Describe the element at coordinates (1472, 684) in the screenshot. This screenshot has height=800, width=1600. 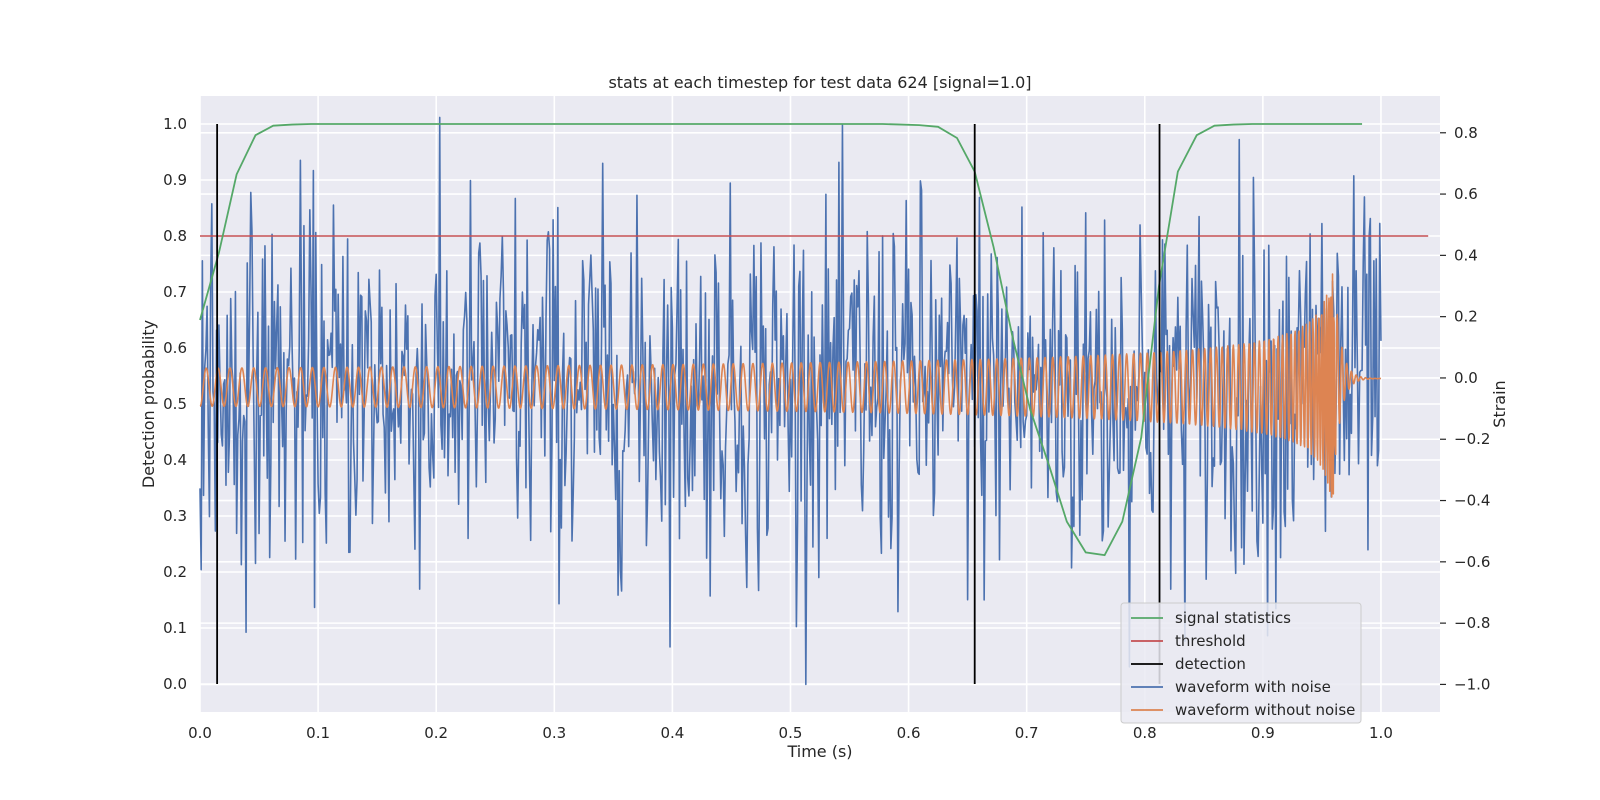
I see `y2-tick-label: −1.0` at that location.